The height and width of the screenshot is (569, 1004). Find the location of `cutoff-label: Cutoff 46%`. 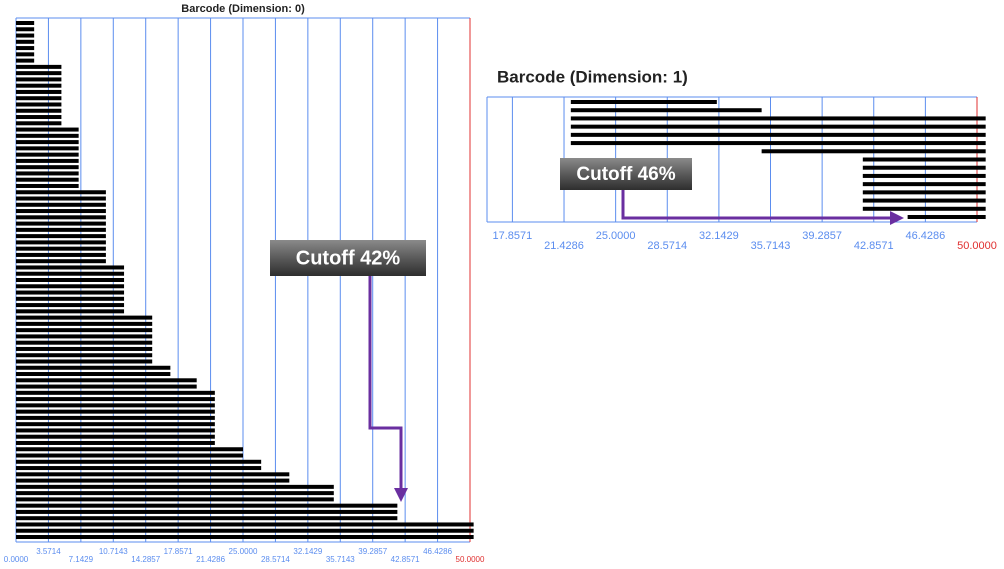

cutoff-label: Cutoff 46% is located at coordinates (625, 174).